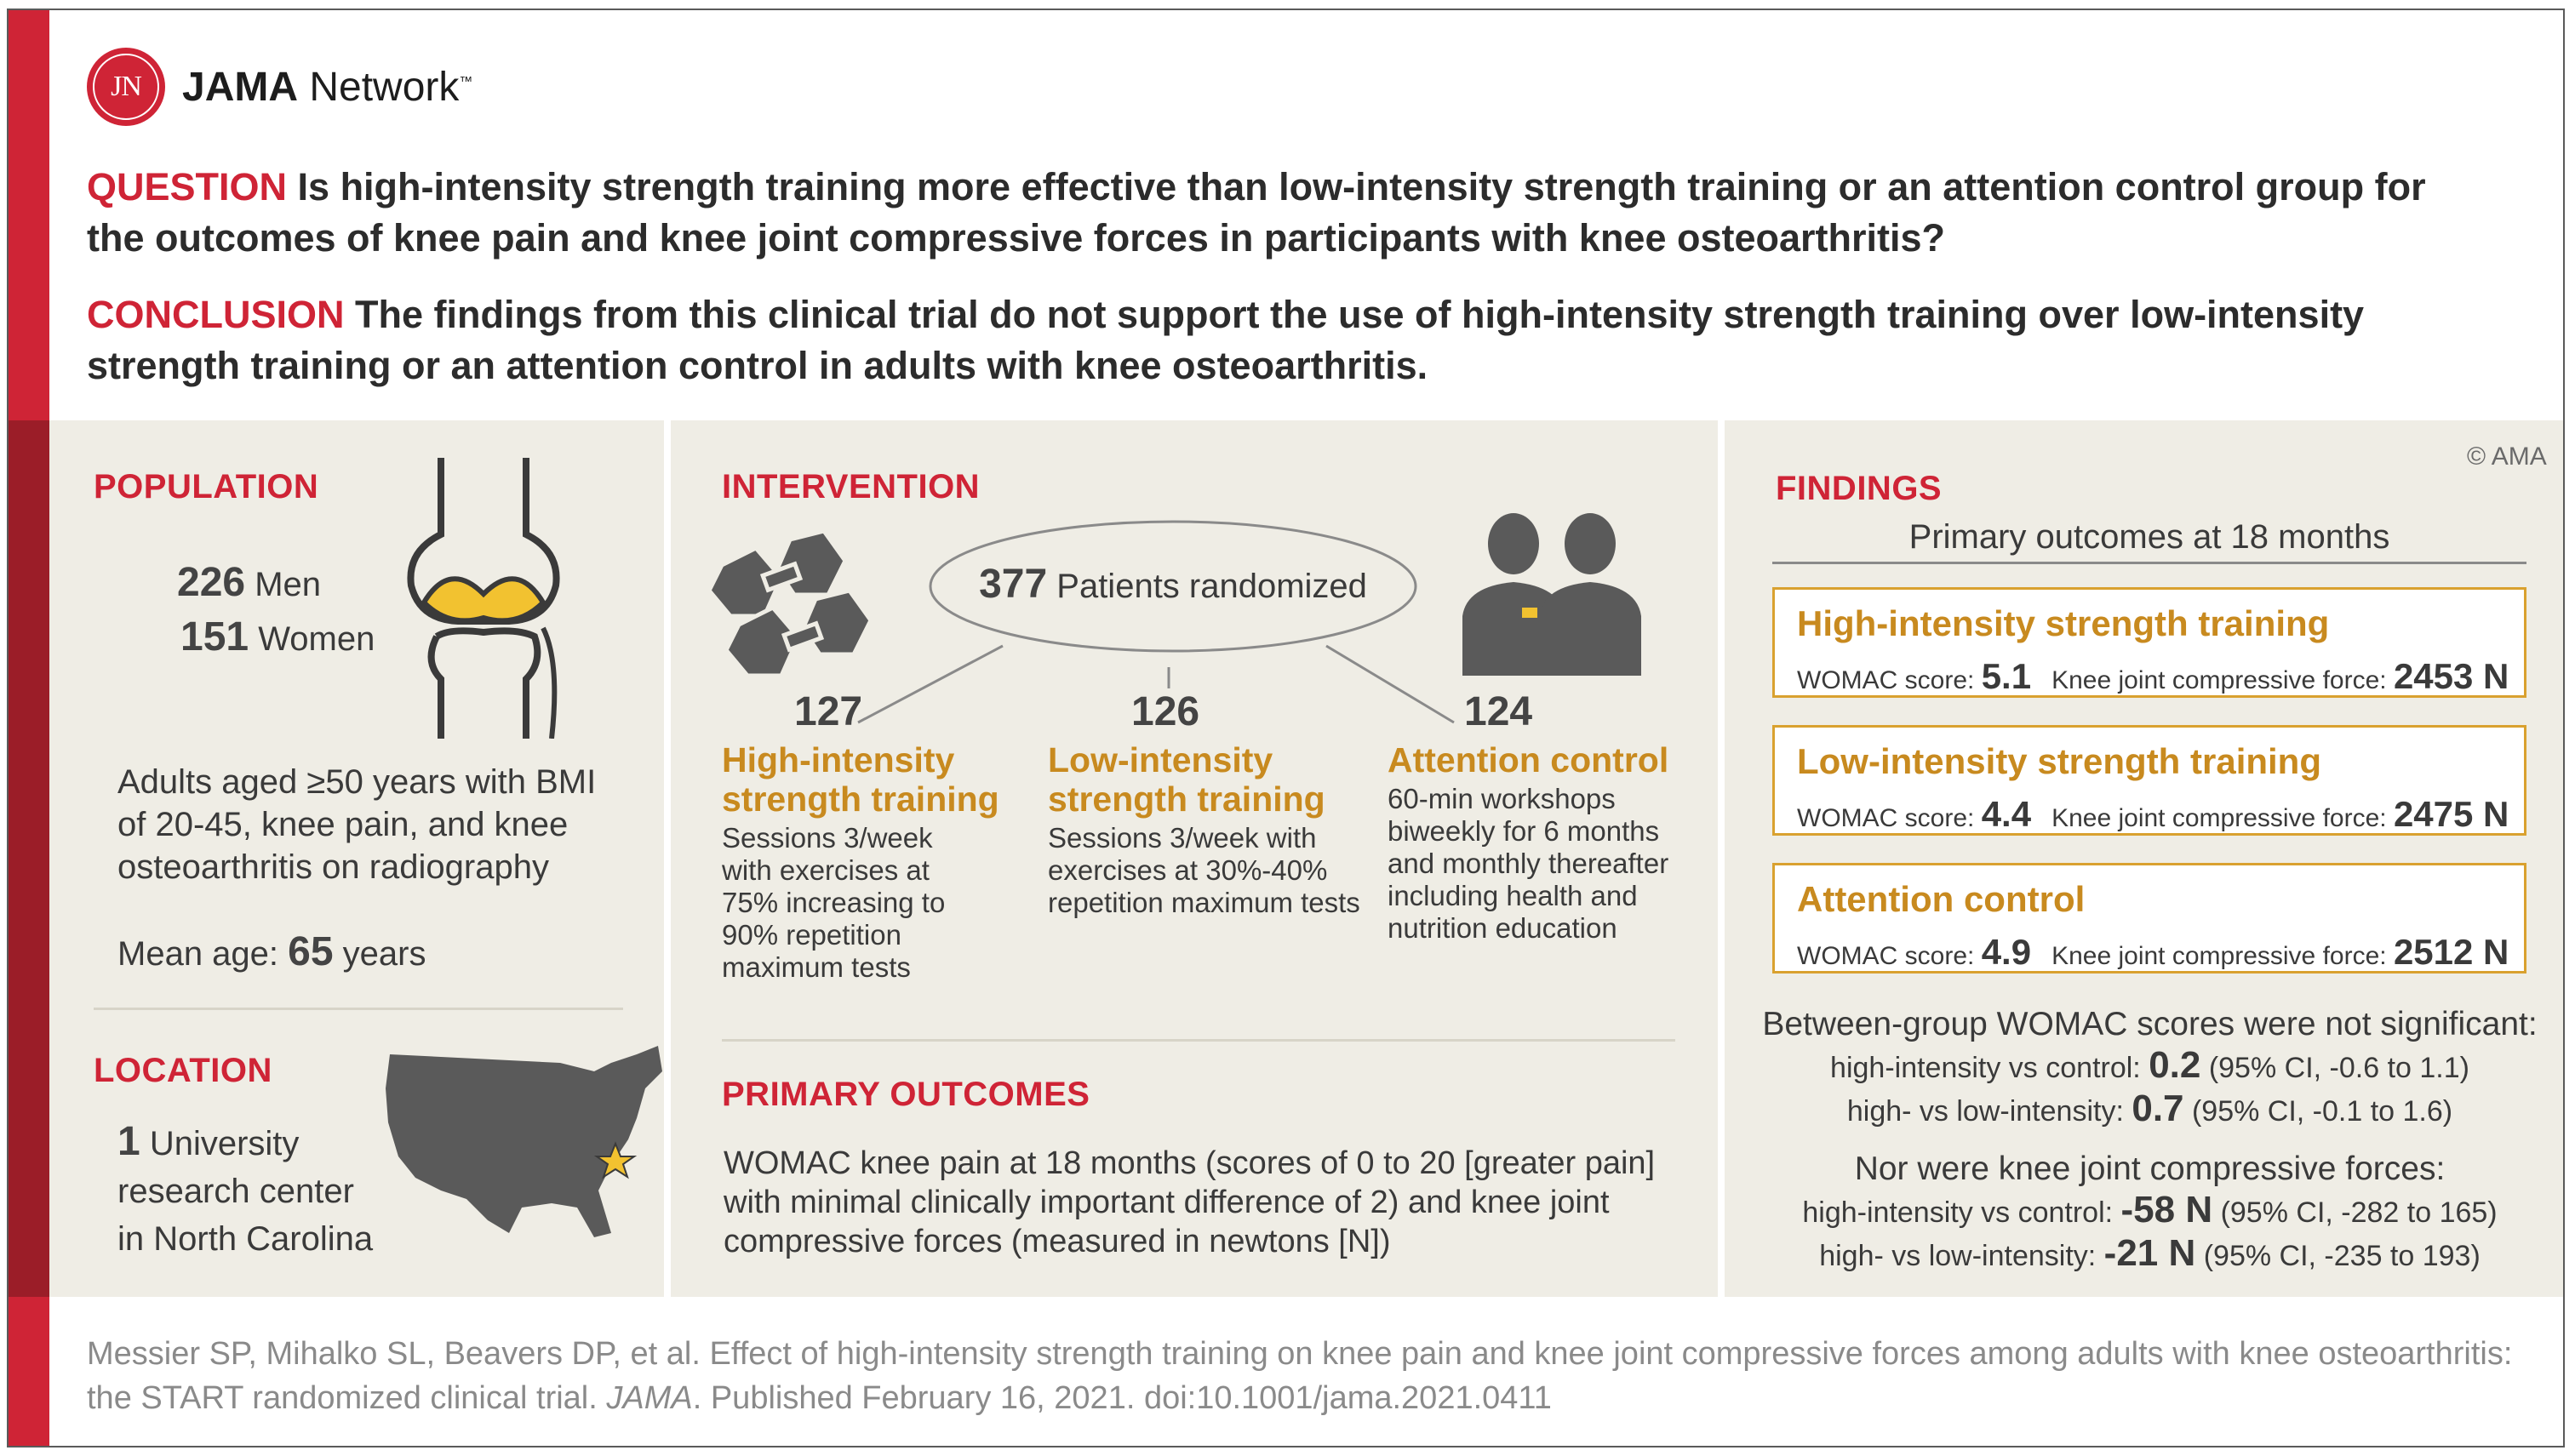 This screenshot has height=1456, width=2575. I want to click on knee-joint-icon, so click(483, 598).